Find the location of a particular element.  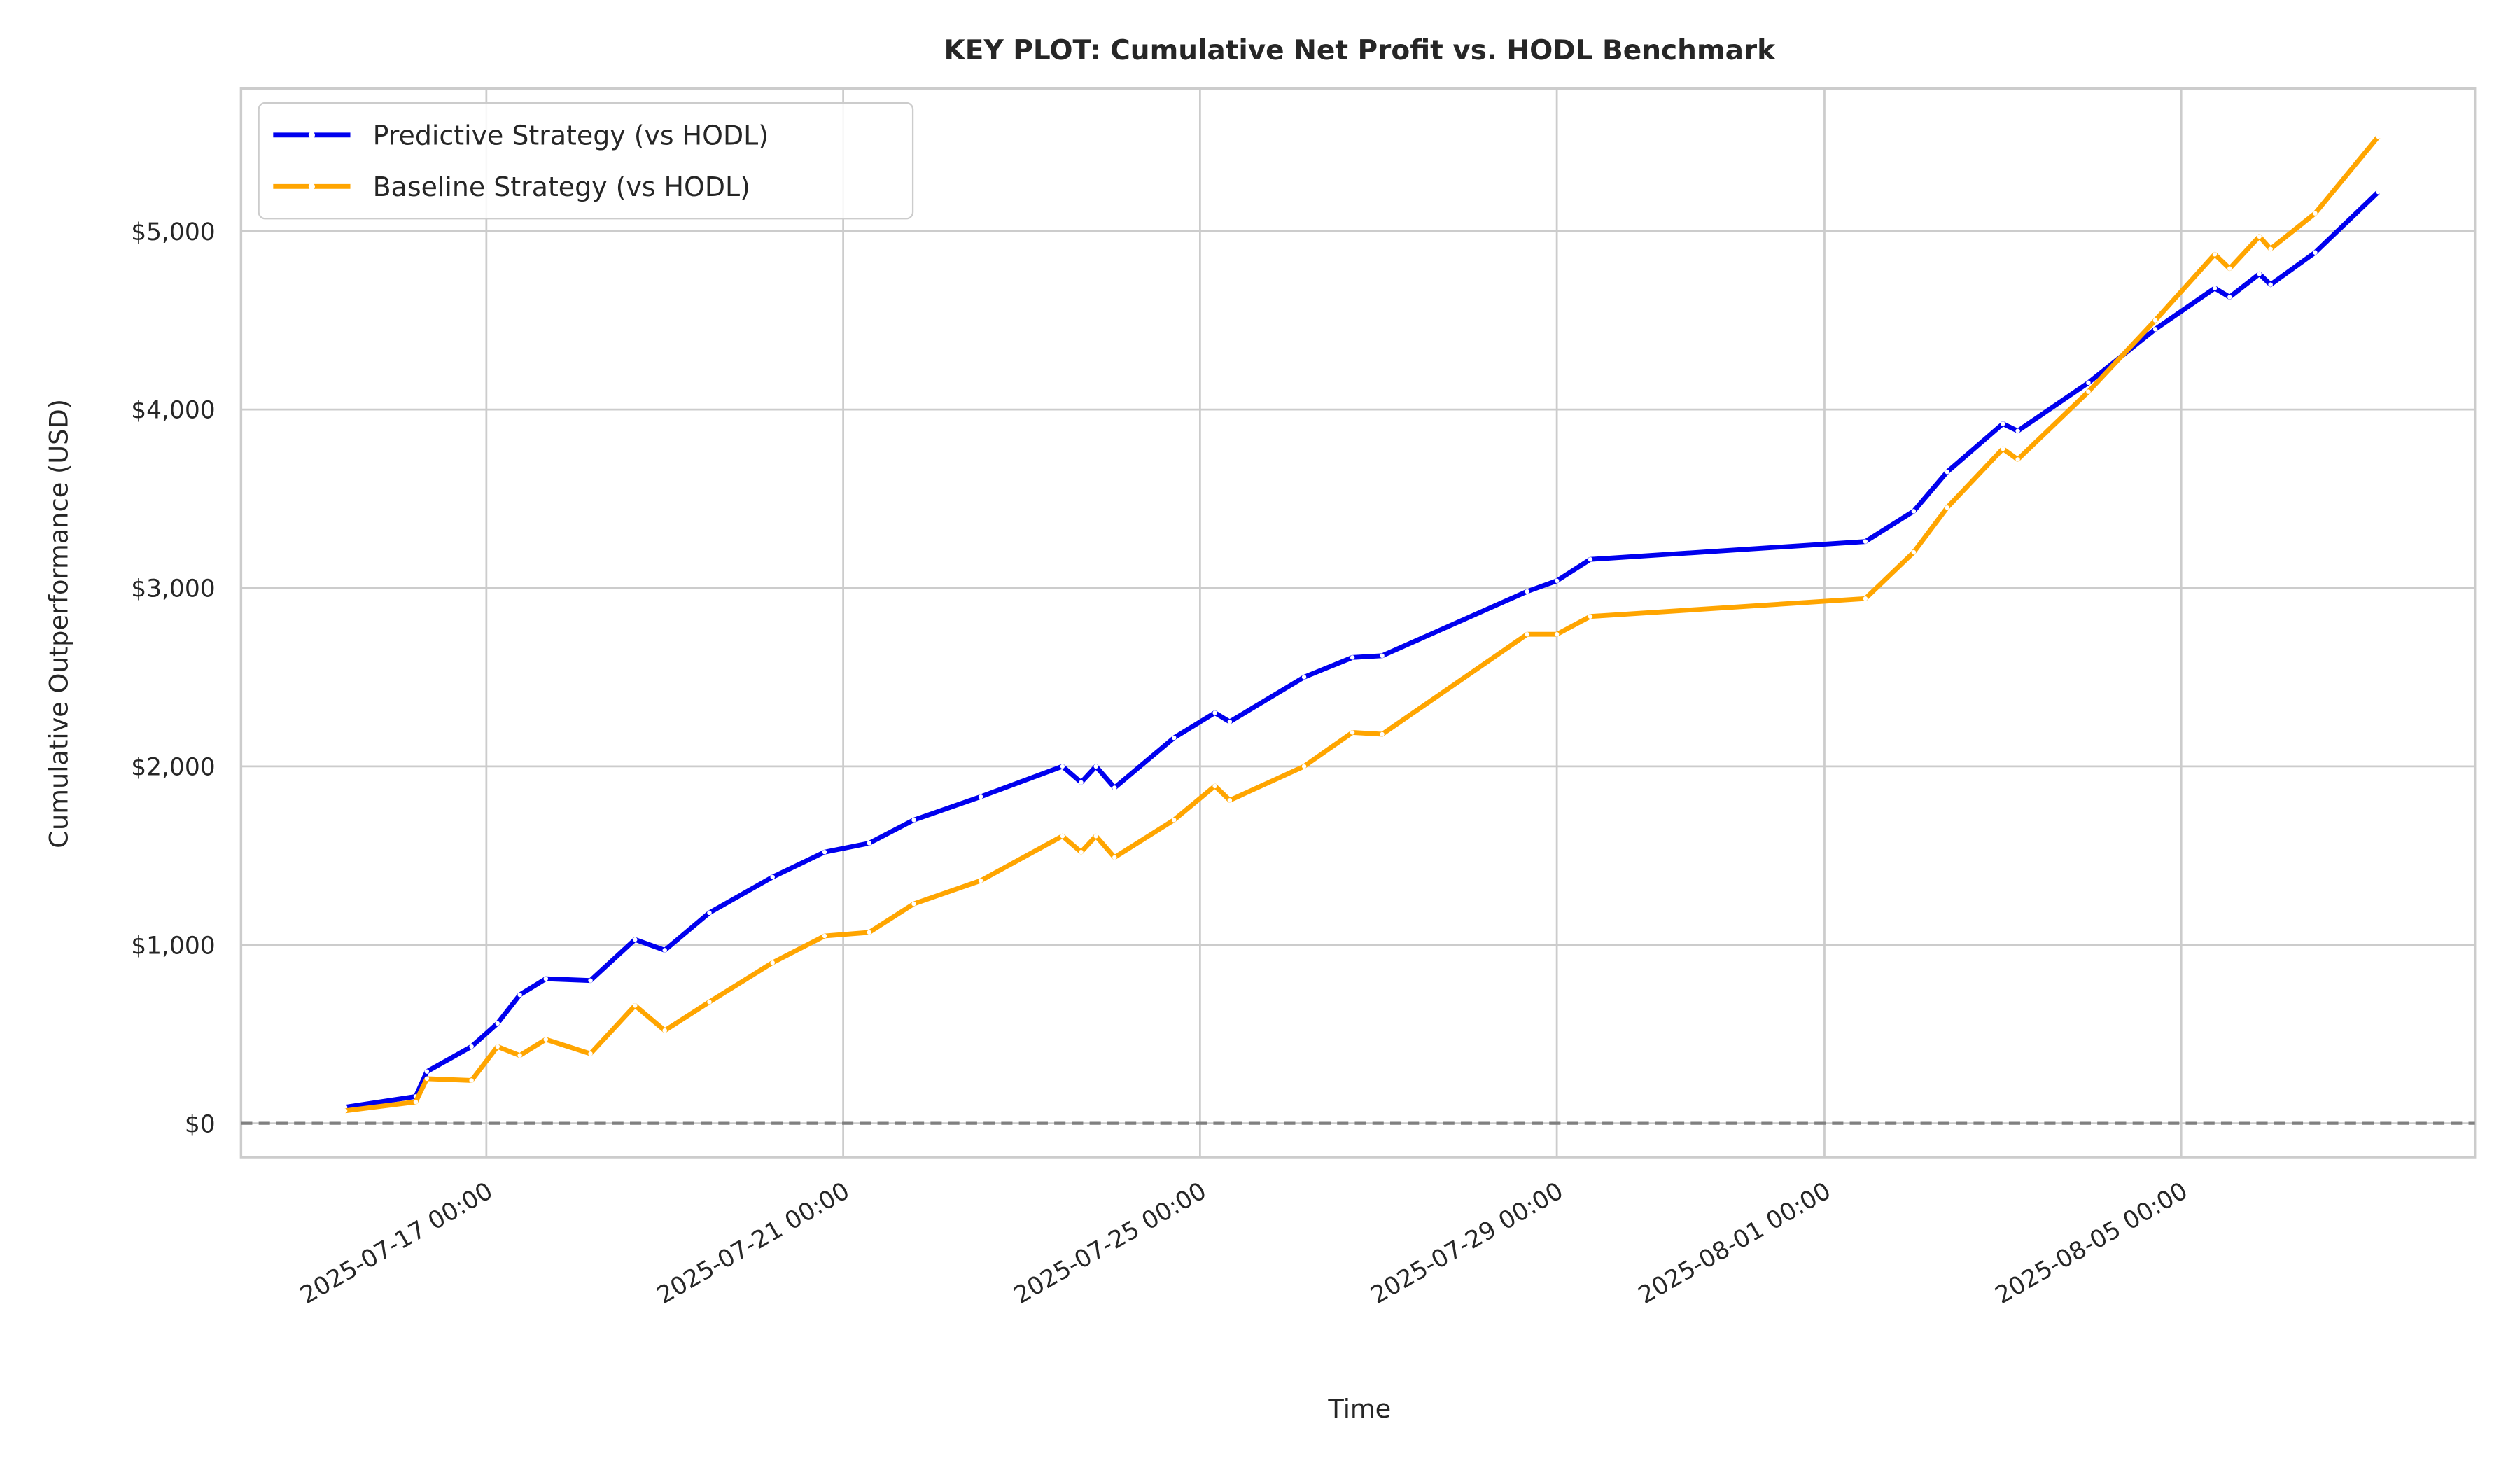

x-tick-label: 2025-07-17 00:00 is located at coordinates (396, 1243).